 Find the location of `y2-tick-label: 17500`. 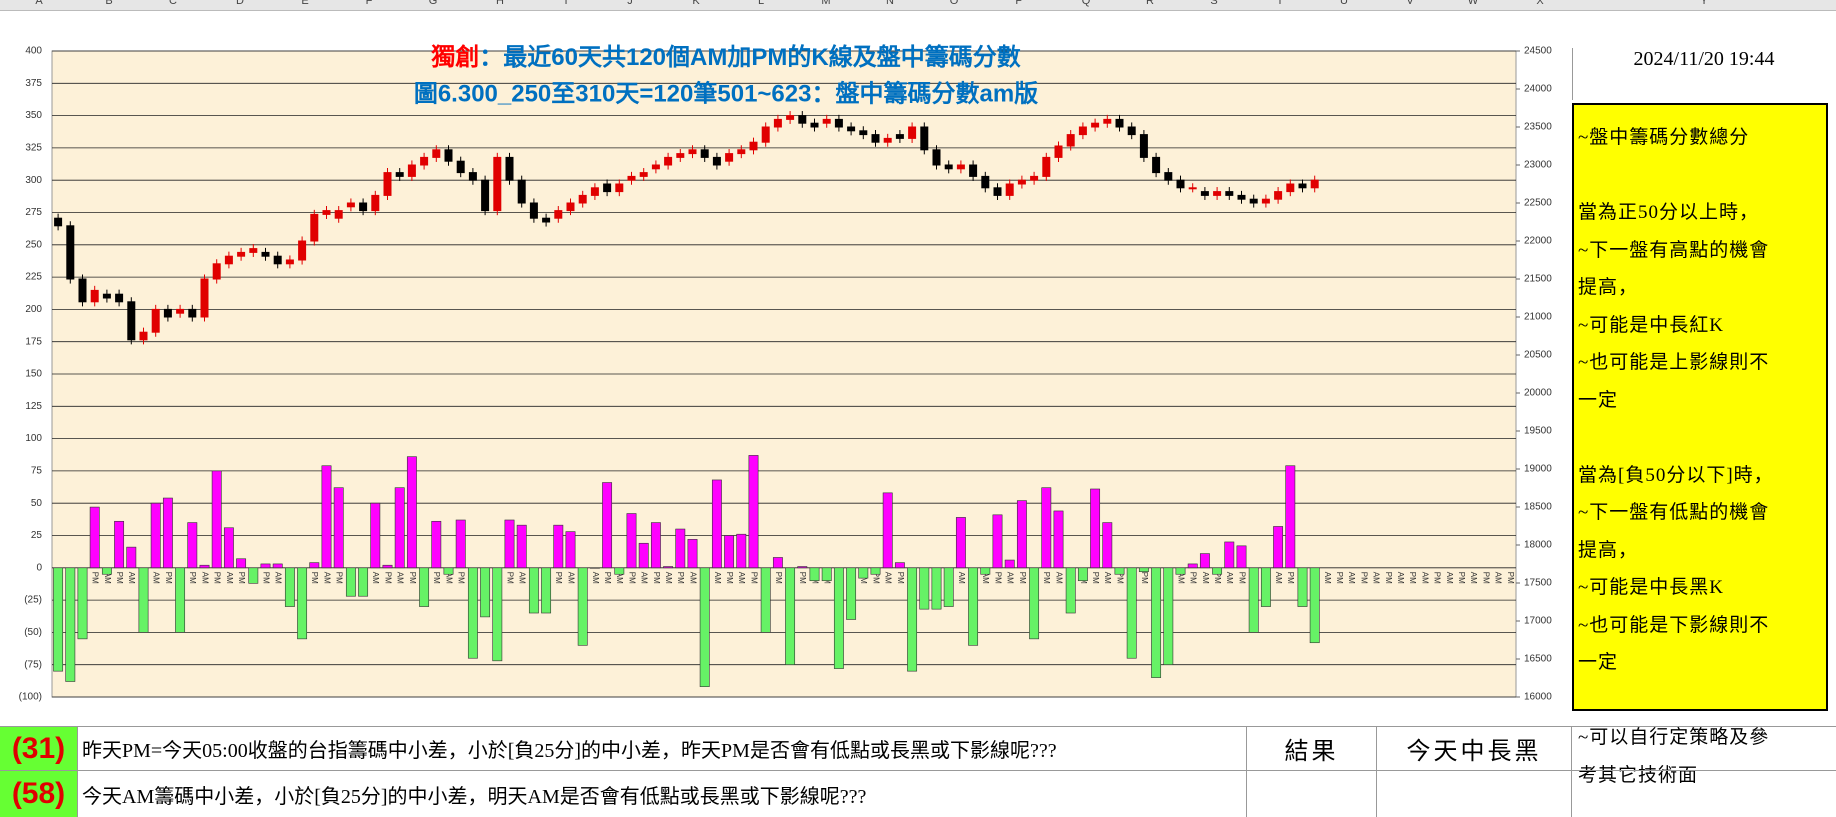

y2-tick-label: 17500 is located at coordinates (1538, 583).